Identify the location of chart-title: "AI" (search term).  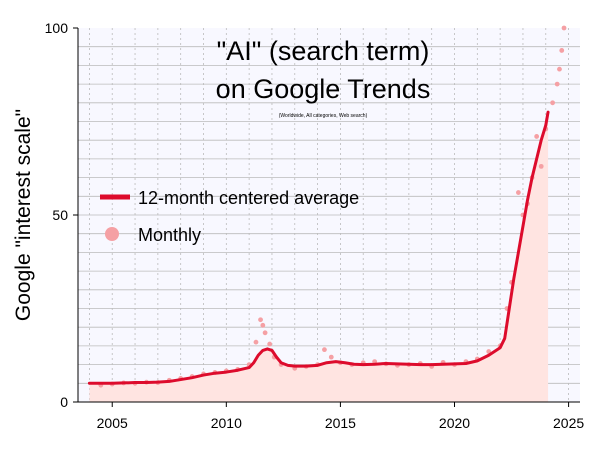
(323, 51).